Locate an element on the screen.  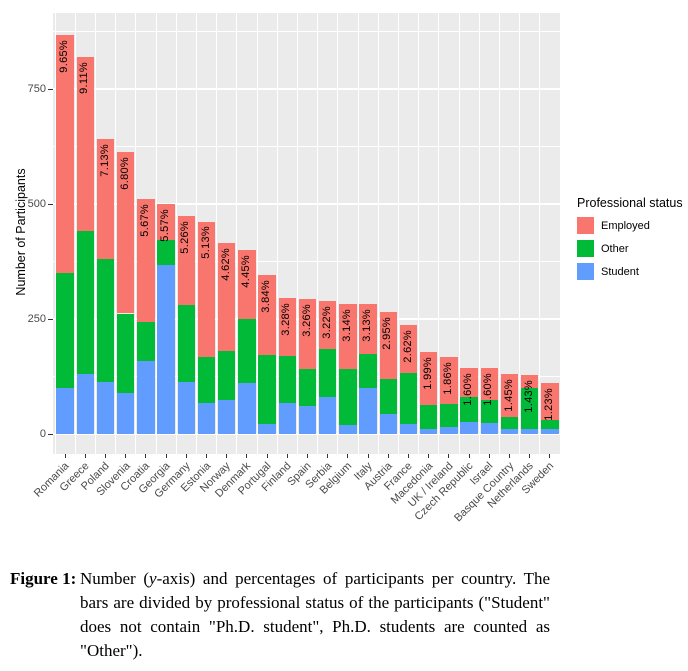
bar-percentage-label: 3.22% is located at coordinates (326, 322).